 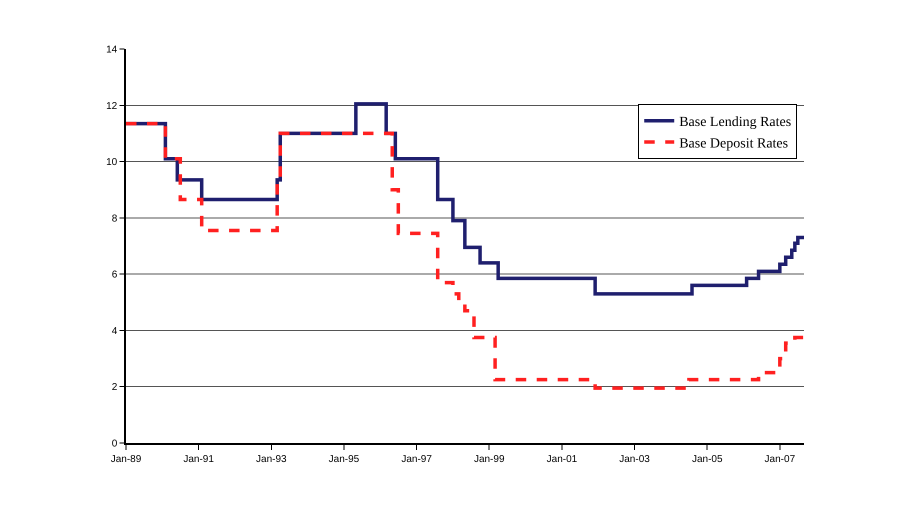 What do you see at coordinates (562, 459) in the screenshot?
I see `x-tick-label: Jan-01` at bounding box center [562, 459].